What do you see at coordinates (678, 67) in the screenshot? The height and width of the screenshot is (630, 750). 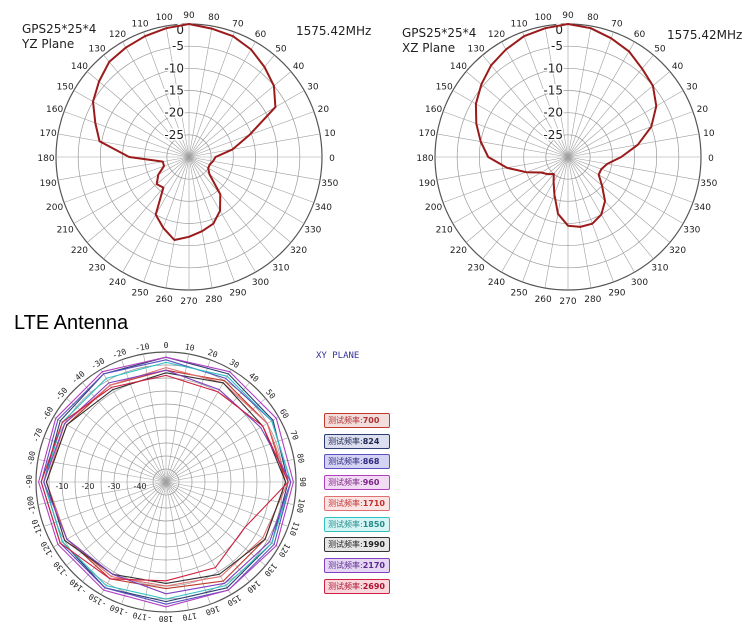 I see `xz-angle-tick-label: 40` at bounding box center [678, 67].